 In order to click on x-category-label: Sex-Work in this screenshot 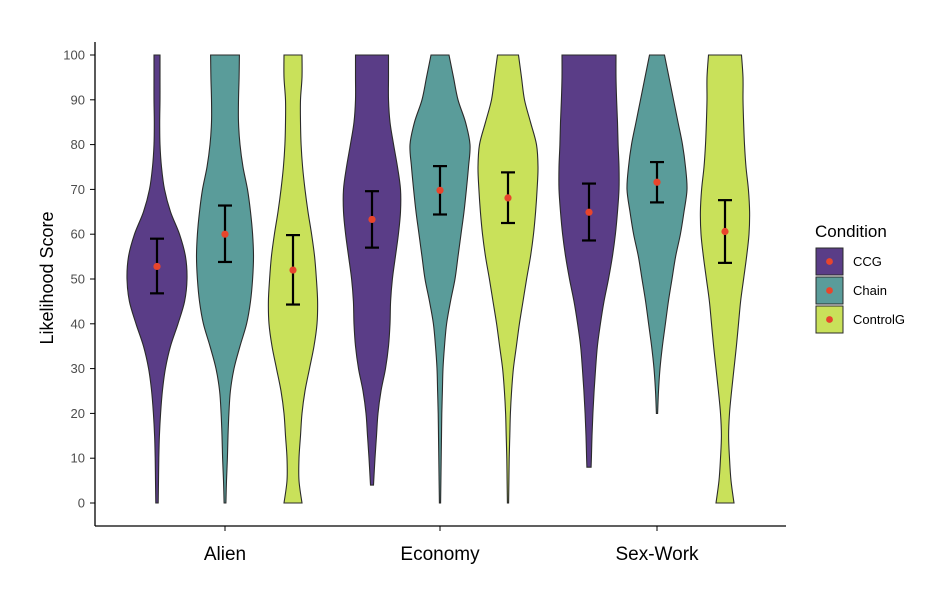, I will do `click(657, 554)`.